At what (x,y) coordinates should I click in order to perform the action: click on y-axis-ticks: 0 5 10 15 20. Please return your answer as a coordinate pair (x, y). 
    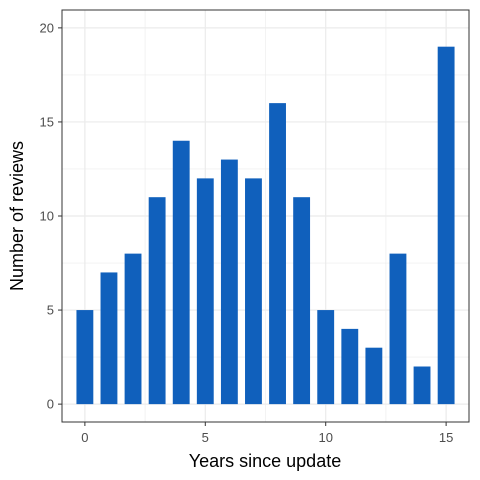
    Looking at the image, I should click on (51, 216).